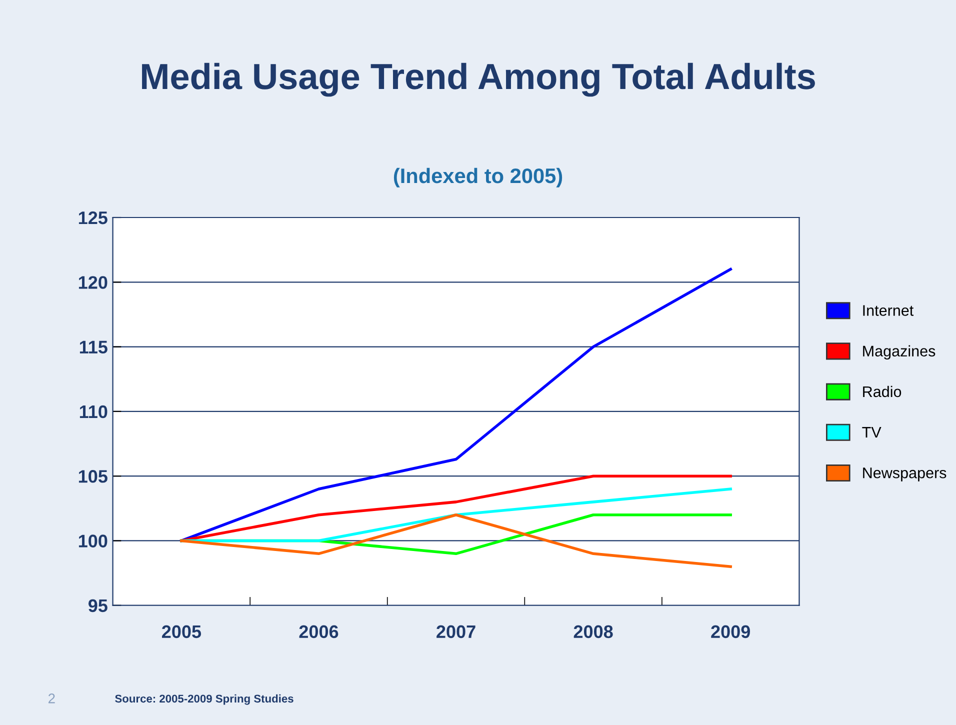  What do you see at coordinates (204, 699) in the screenshot?
I see `source-note: Source: 2005-2009 Spring Studies` at bounding box center [204, 699].